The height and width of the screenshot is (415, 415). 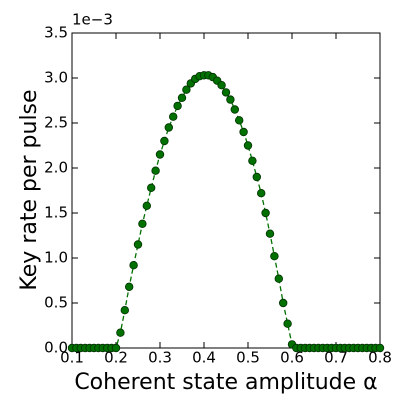 What do you see at coordinates (248, 358) in the screenshot?
I see `x-tick-label: 0.5` at bounding box center [248, 358].